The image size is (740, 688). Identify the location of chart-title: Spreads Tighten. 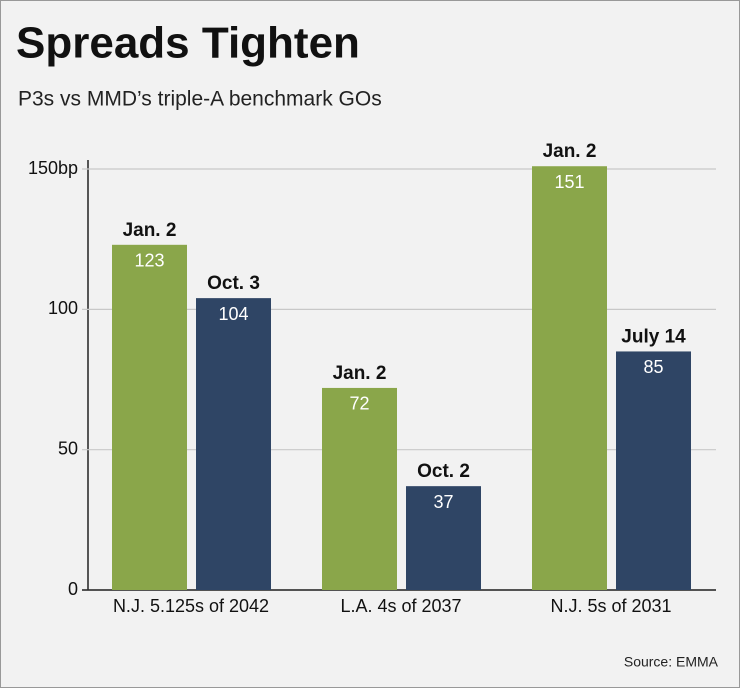
(188, 43).